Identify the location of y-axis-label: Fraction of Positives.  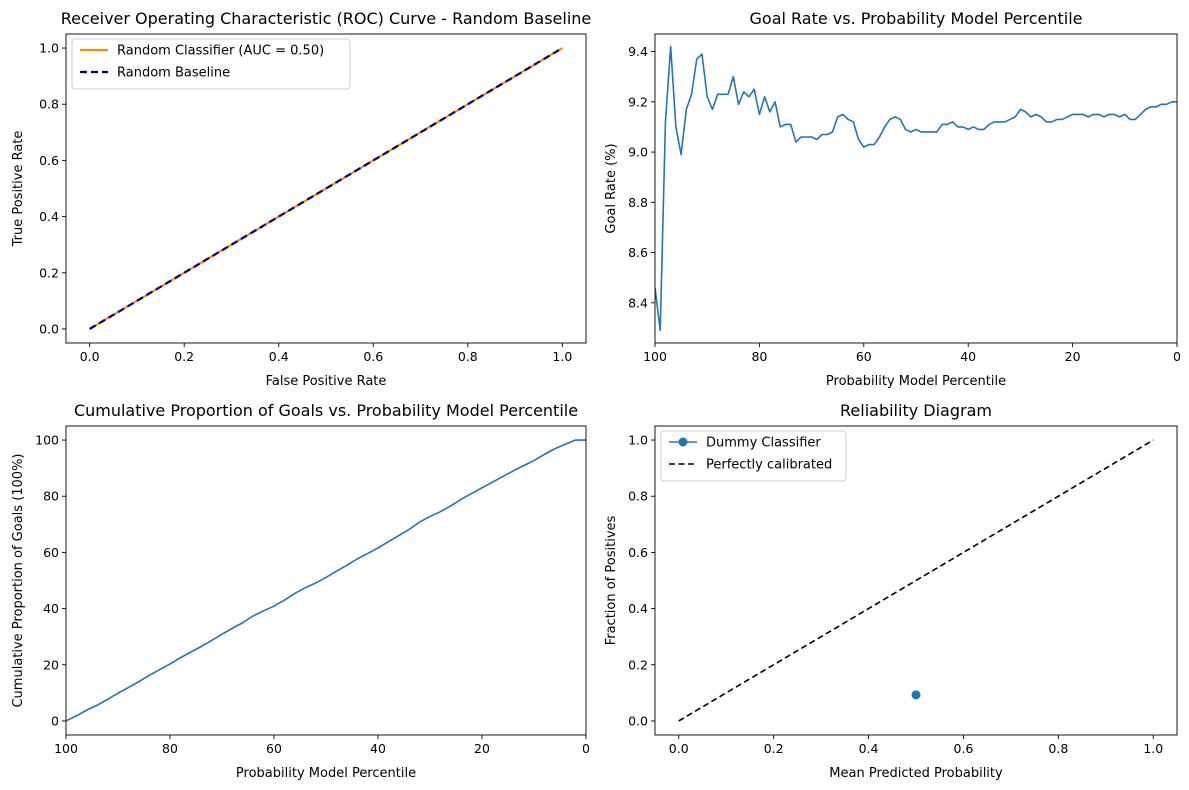
(611, 580).